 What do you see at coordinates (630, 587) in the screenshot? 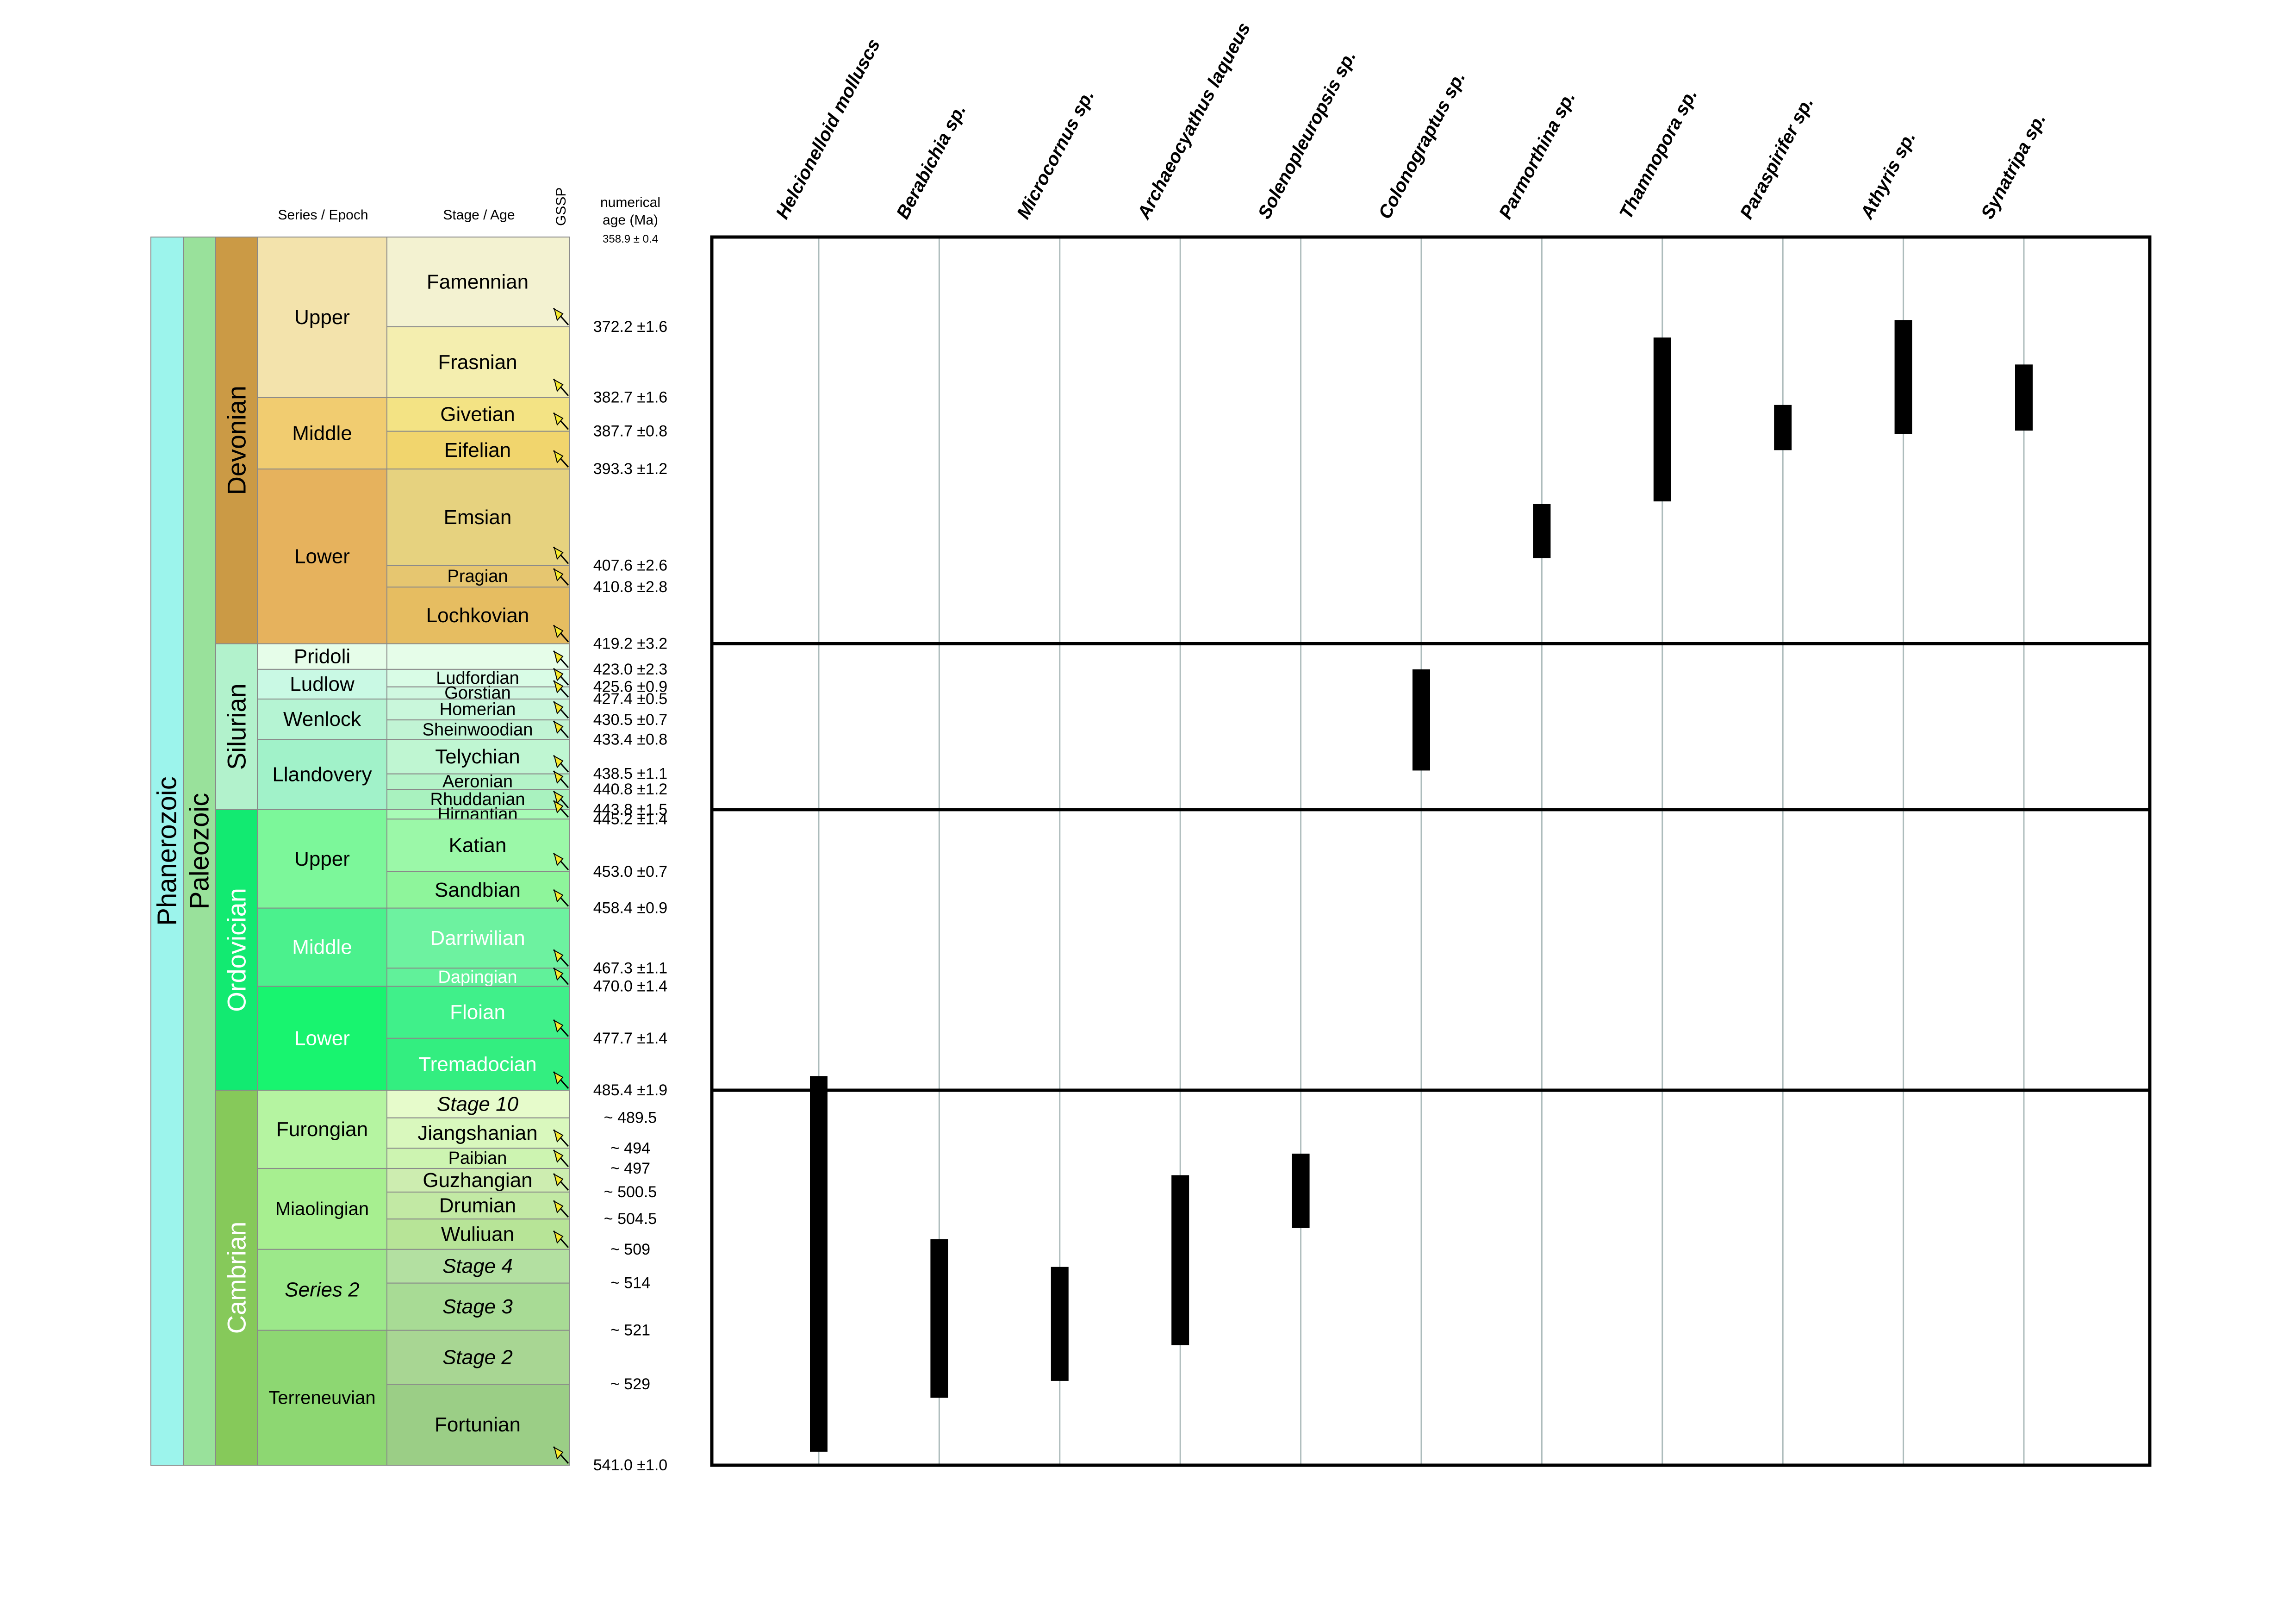
I see `numerical-age-label: 410.8 ±2.8` at bounding box center [630, 587].